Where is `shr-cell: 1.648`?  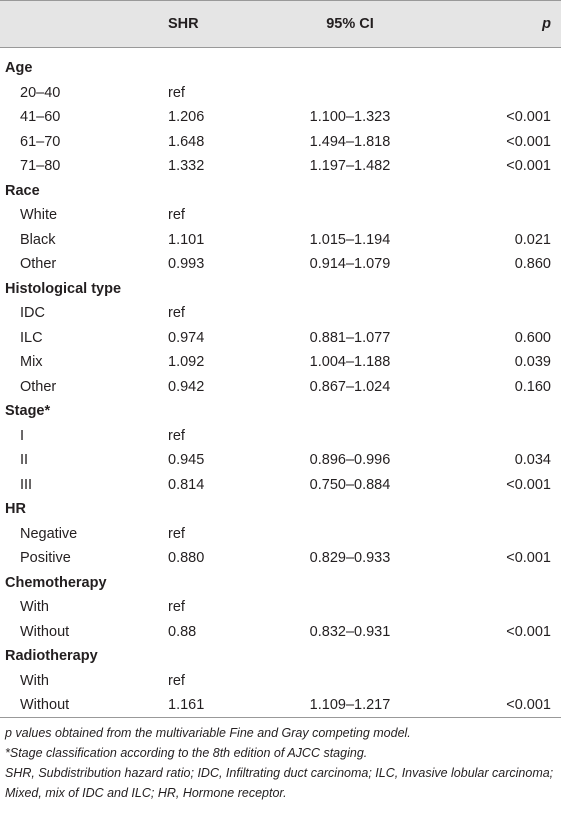
shr-cell: 1.648 is located at coordinates (186, 141).